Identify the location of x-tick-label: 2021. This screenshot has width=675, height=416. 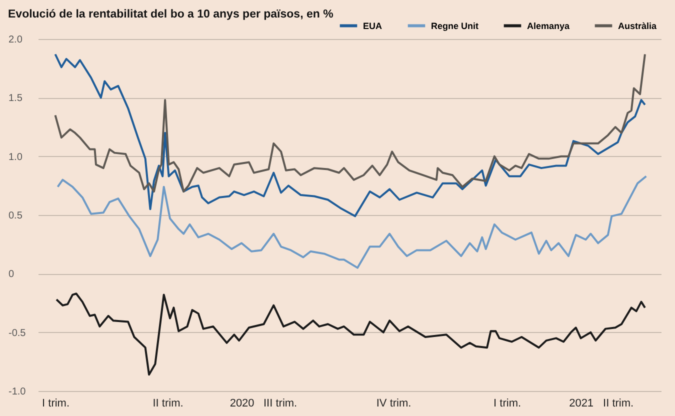
(581, 404).